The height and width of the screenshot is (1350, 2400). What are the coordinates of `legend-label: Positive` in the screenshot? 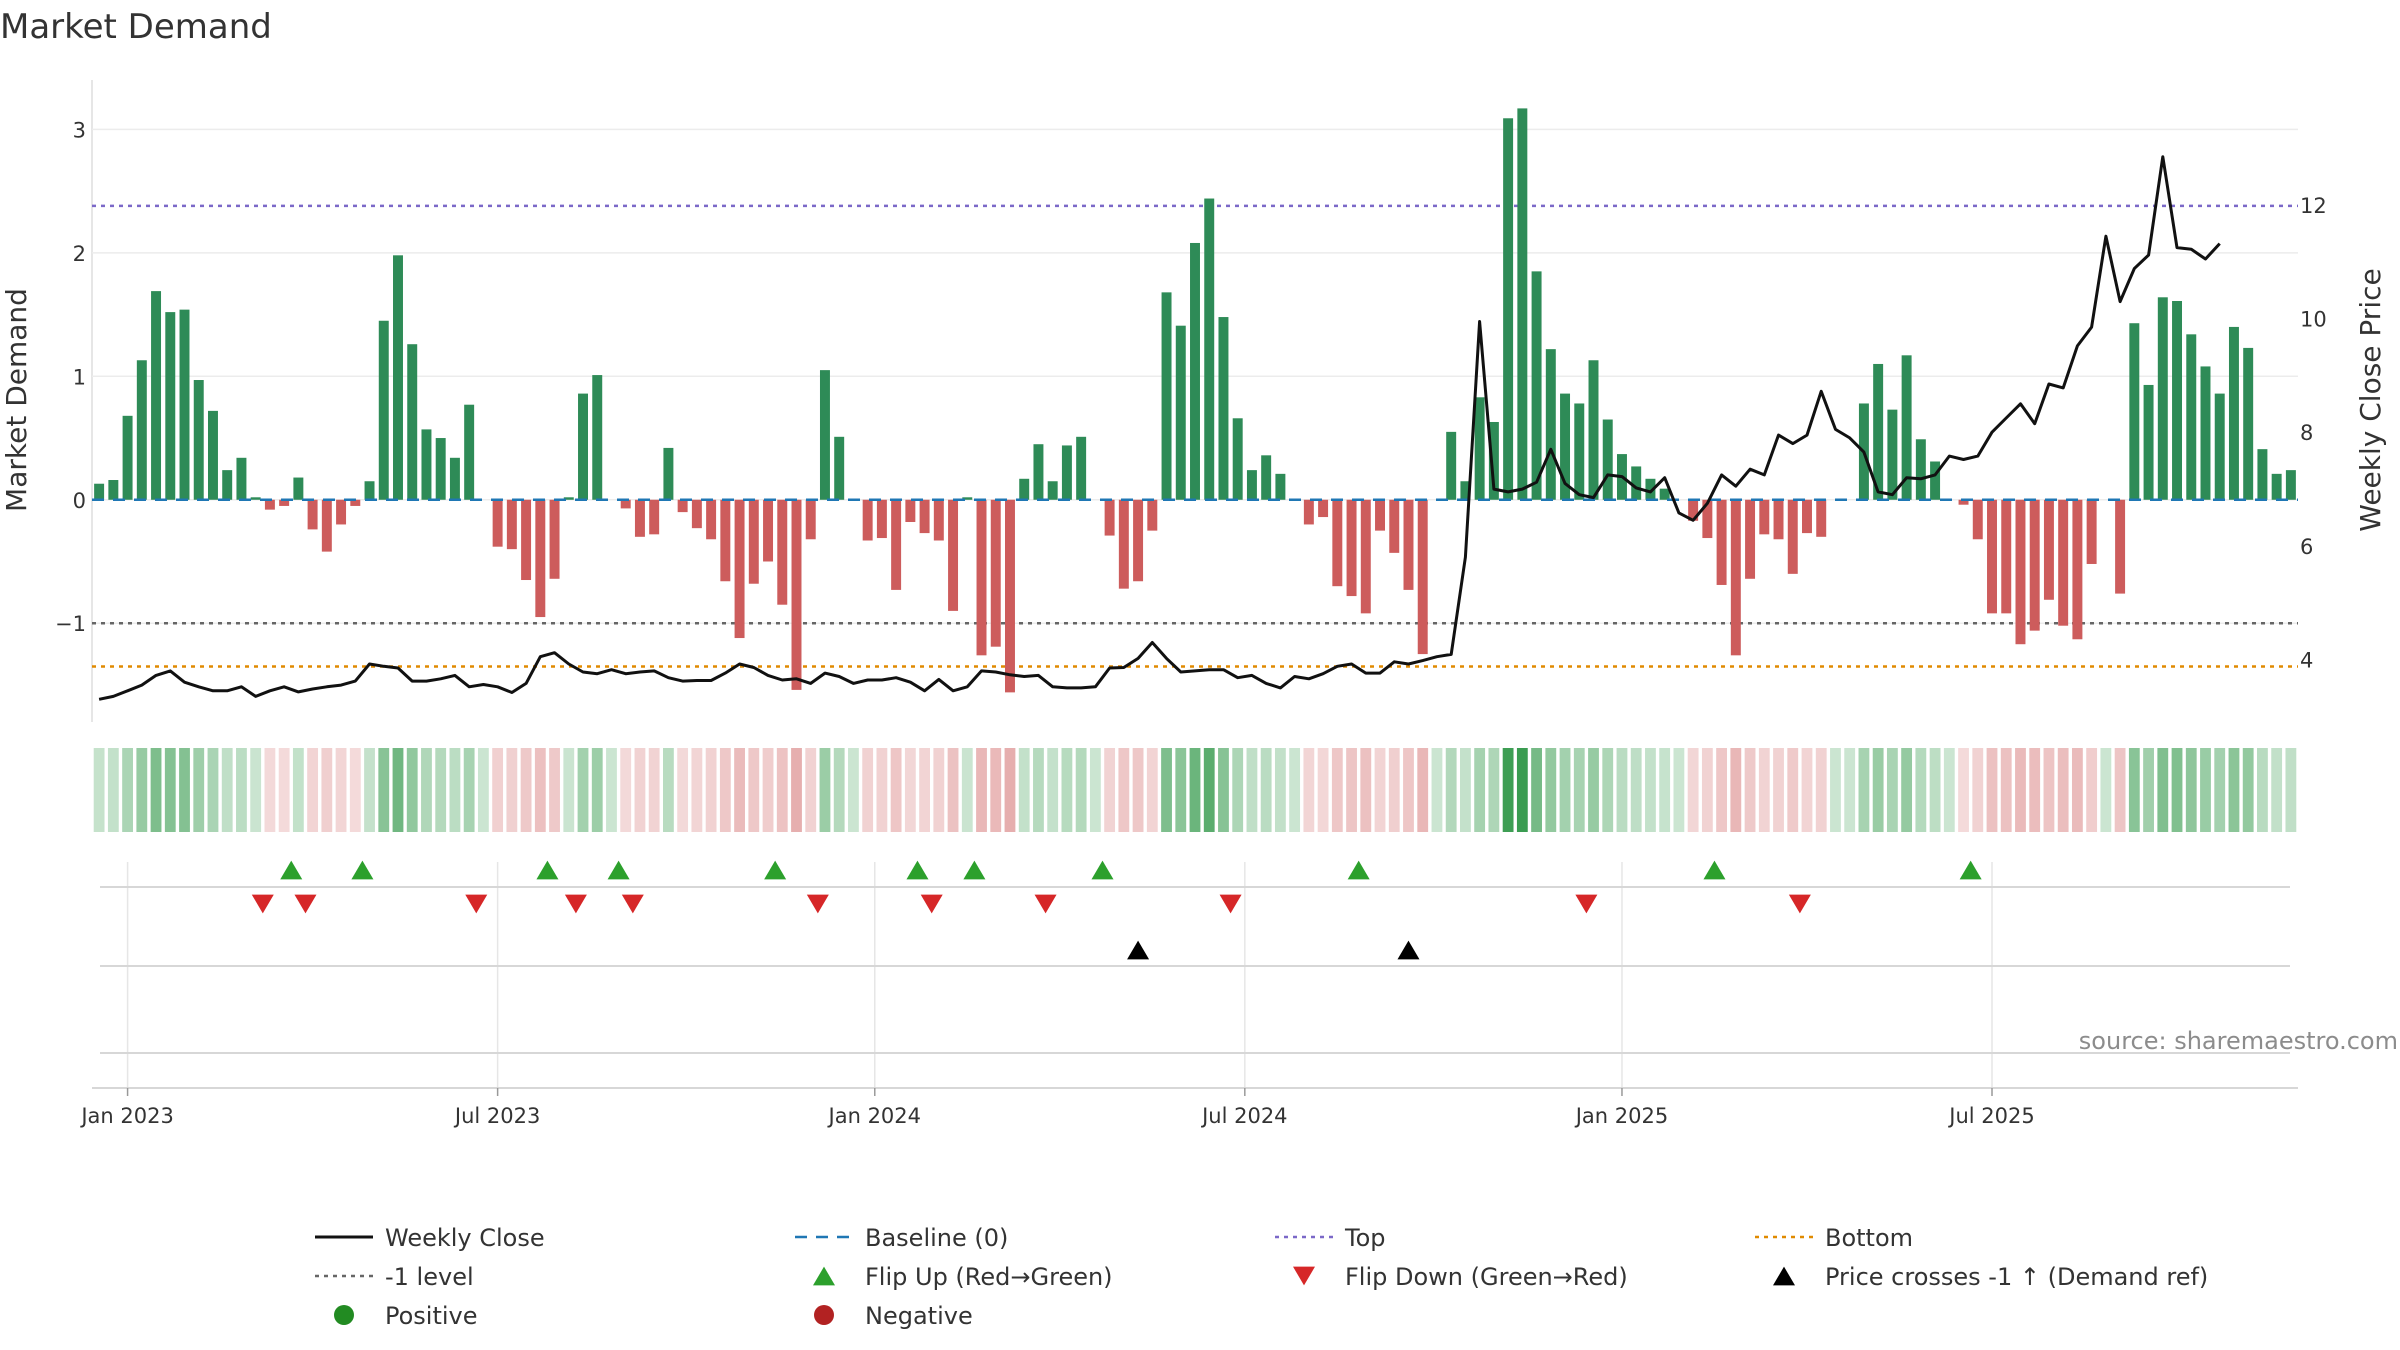 It's located at (431, 1316).